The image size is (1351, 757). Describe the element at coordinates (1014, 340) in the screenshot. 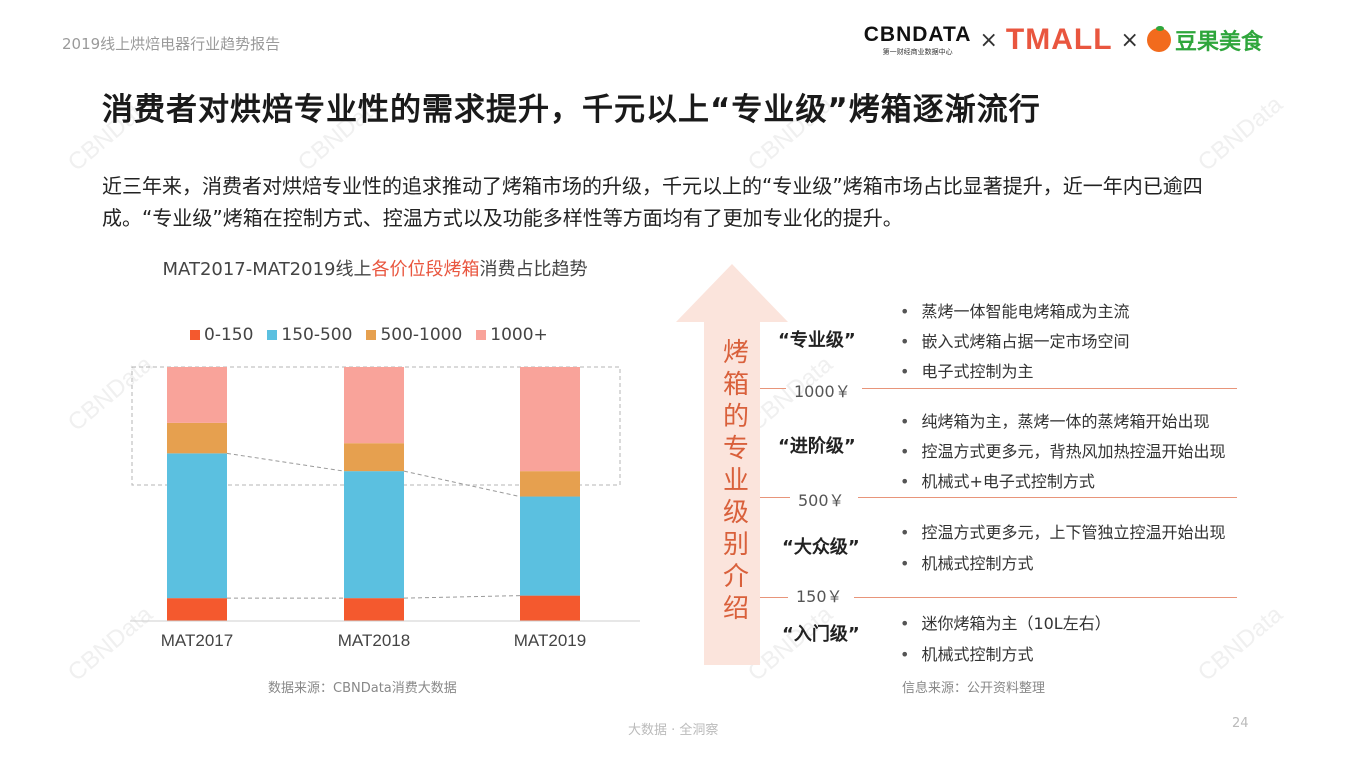

I see `level-bullet: 嵌入式烤箱占据一定市场空间` at that location.